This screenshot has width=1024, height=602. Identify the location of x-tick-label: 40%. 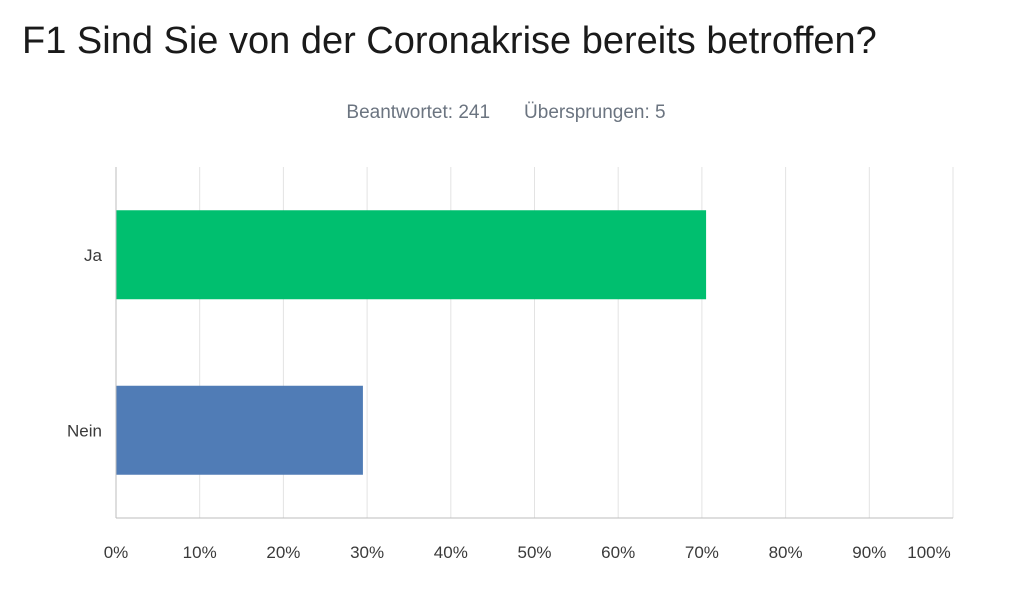
(451, 552).